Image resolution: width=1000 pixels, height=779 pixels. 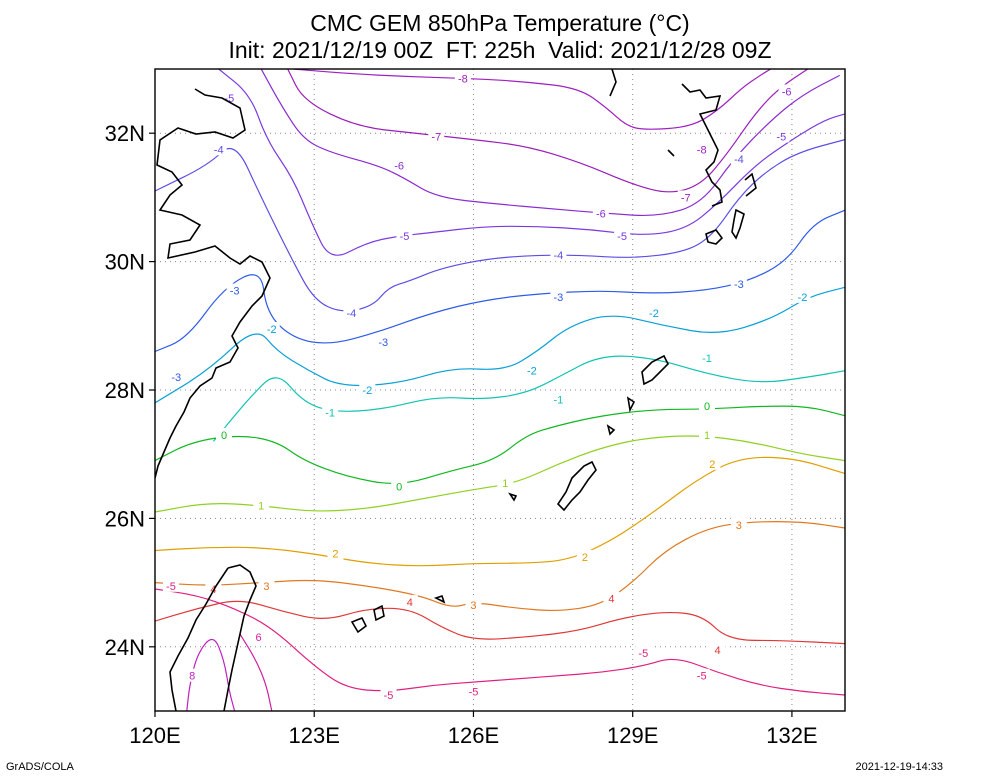 I want to click on x-tick-label: 120E, so click(x=154, y=735).